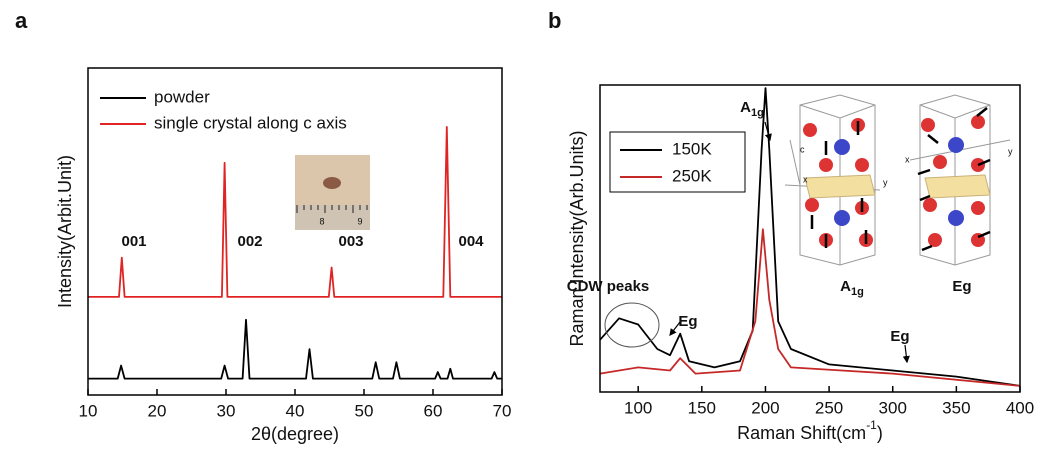  What do you see at coordinates (250, 122) in the screenshot?
I see `legend-label: single crystal along c axis` at bounding box center [250, 122].